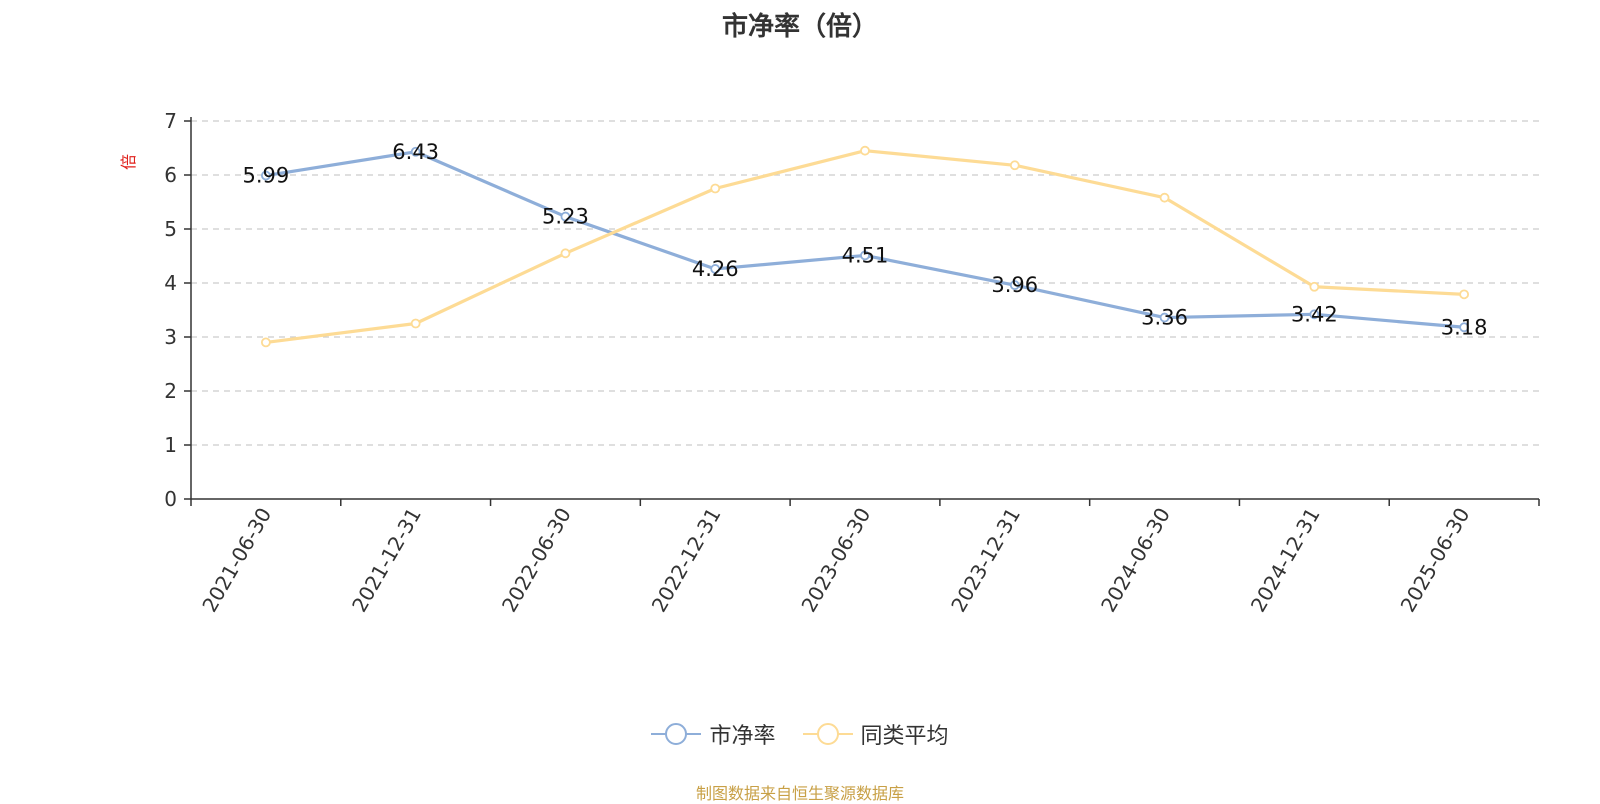 The height and width of the screenshot is (804, 1600). What do you see at coordinates (170, 121) in the screenshot?
I see `y-tick-label: 7` at bounding box center [170, 121].